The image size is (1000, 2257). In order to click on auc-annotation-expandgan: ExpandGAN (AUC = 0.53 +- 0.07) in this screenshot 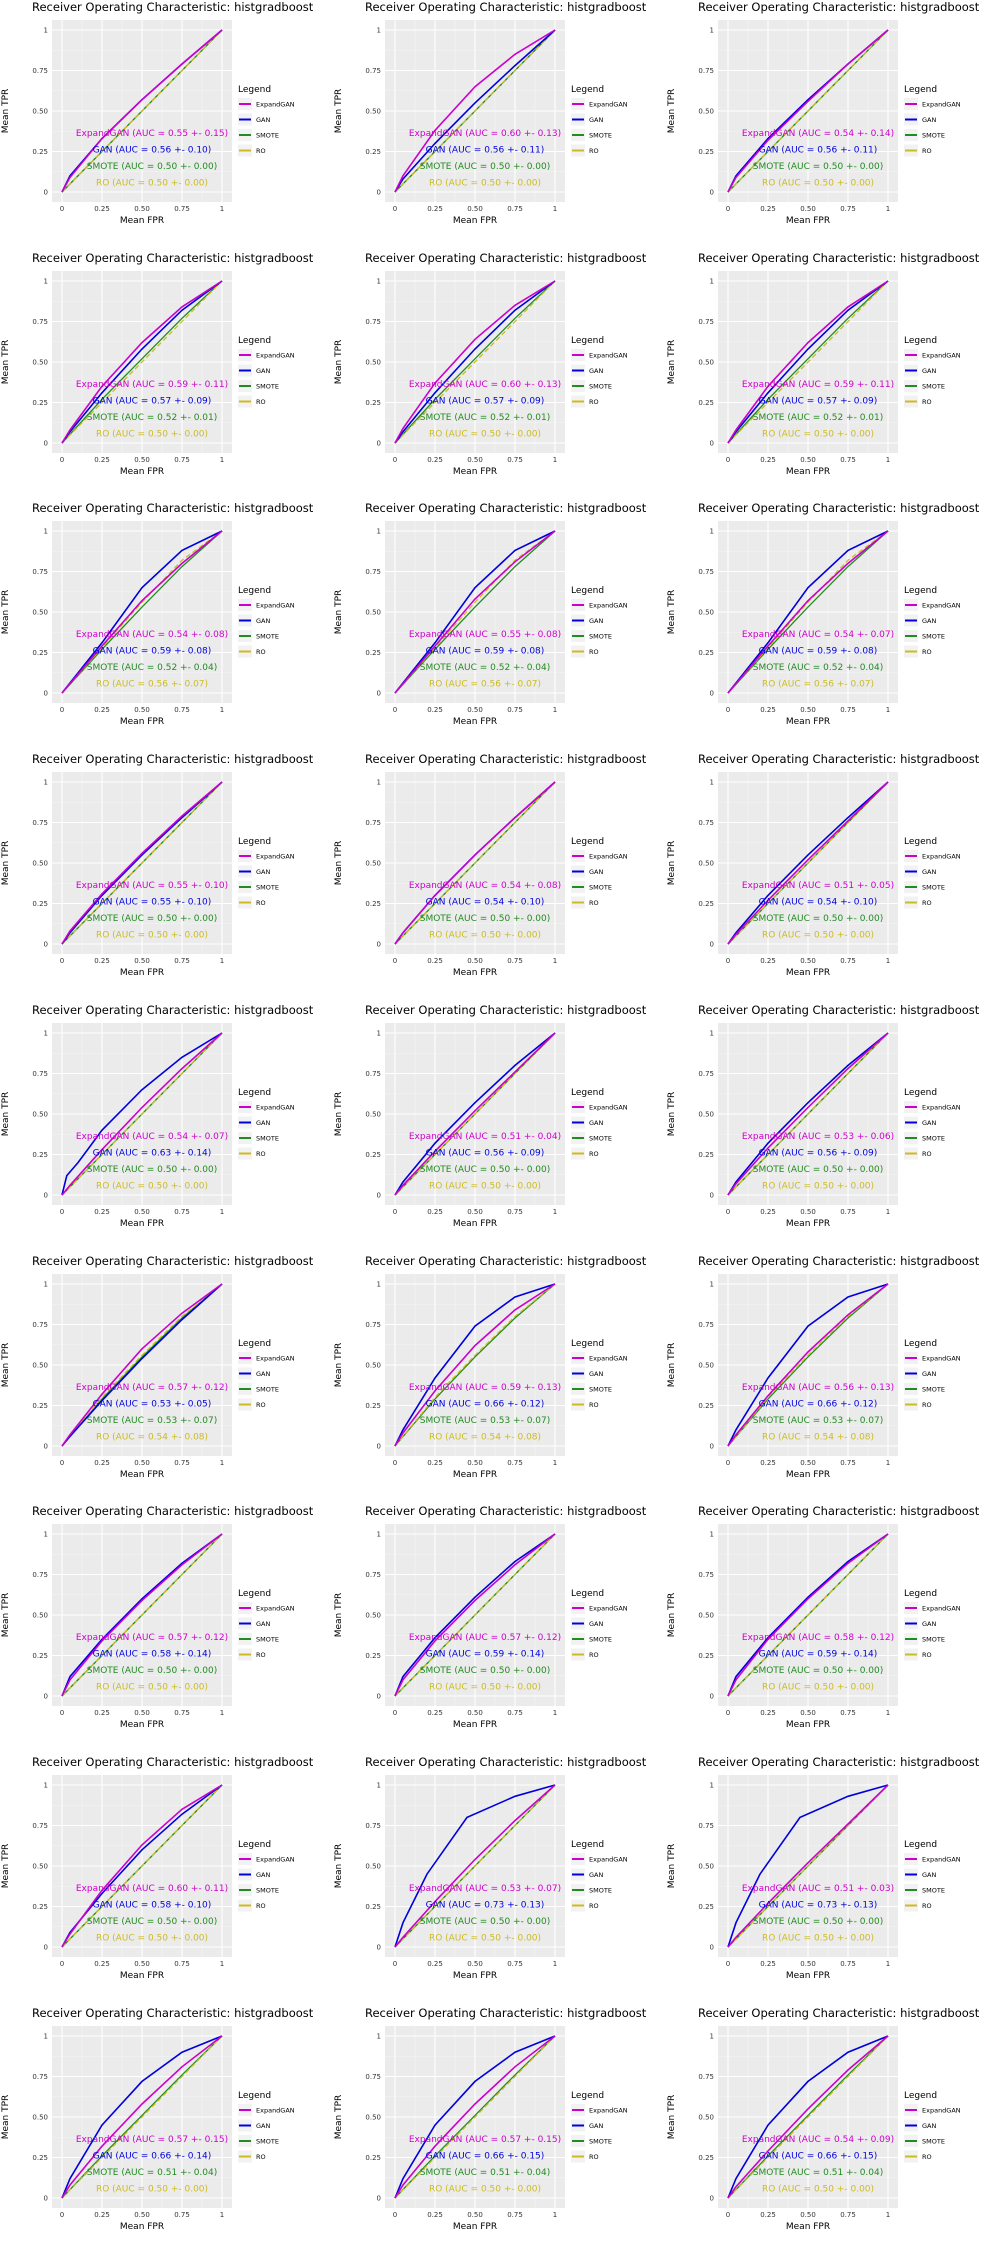, I will do `click(485, 1889)`.